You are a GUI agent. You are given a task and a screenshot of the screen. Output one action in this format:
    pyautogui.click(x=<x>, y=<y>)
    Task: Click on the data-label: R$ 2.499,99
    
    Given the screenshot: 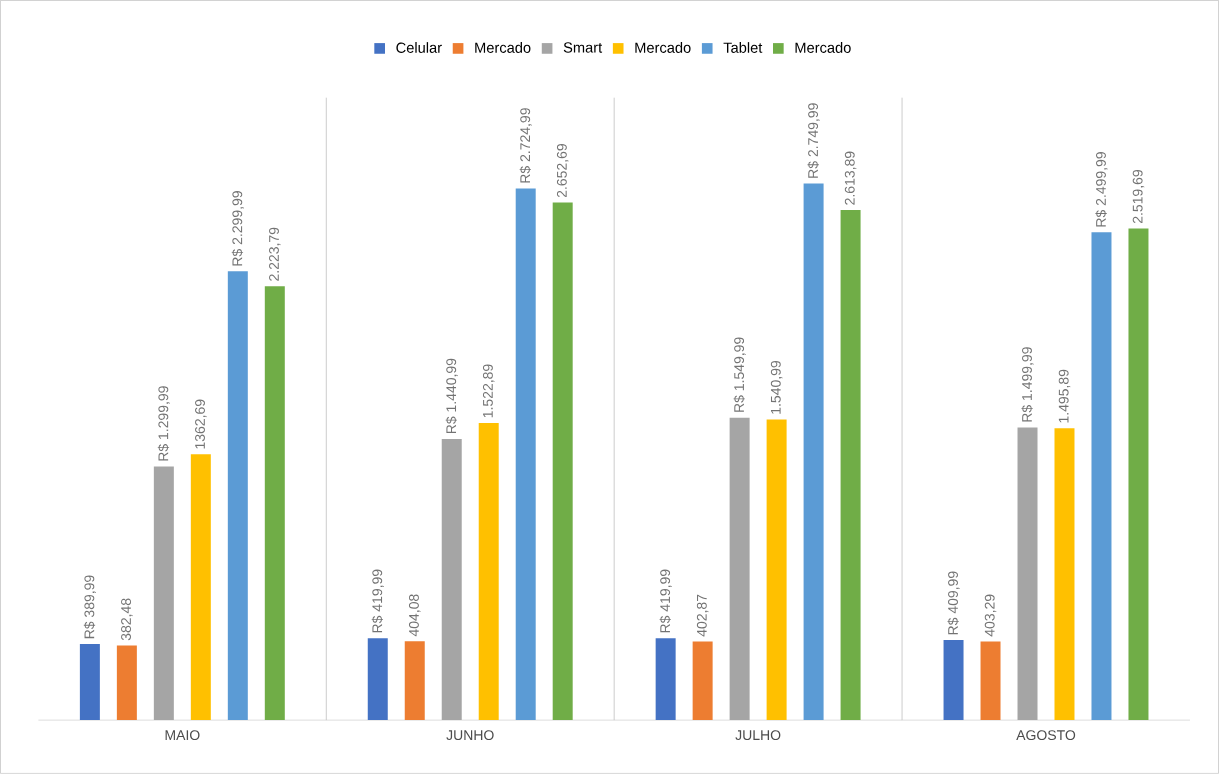 What is the action you would take?
    pyautogui.click(x=1101, y=189)
    